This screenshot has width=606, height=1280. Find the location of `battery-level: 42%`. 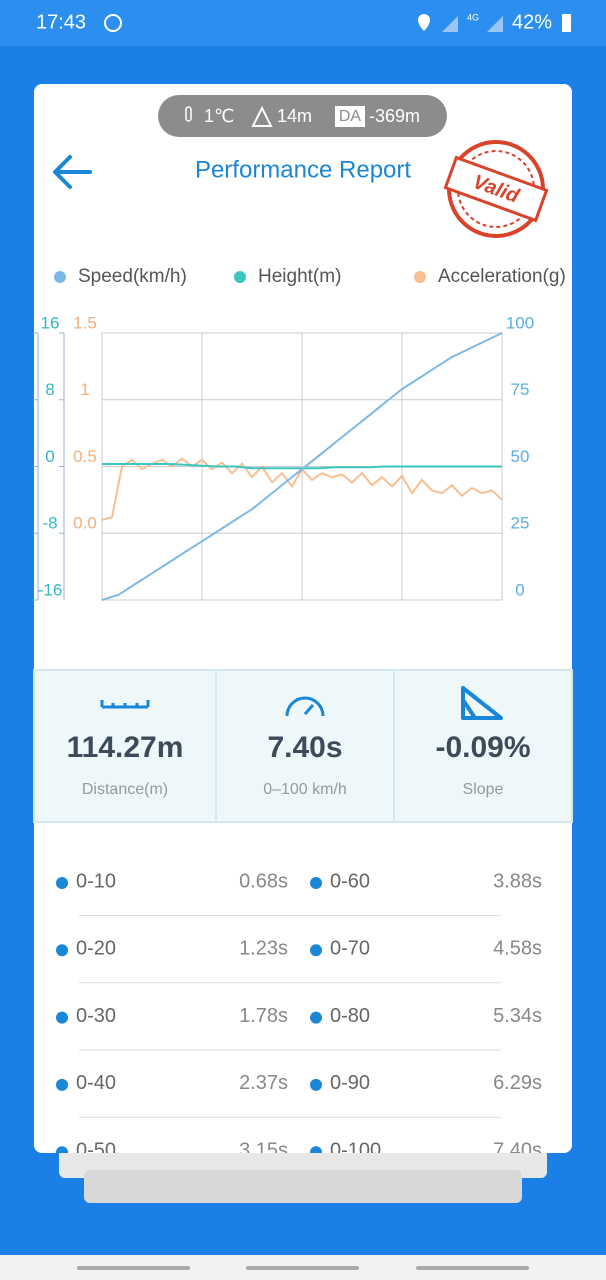

battery-level: 42% is located at coordinates (532, 22).